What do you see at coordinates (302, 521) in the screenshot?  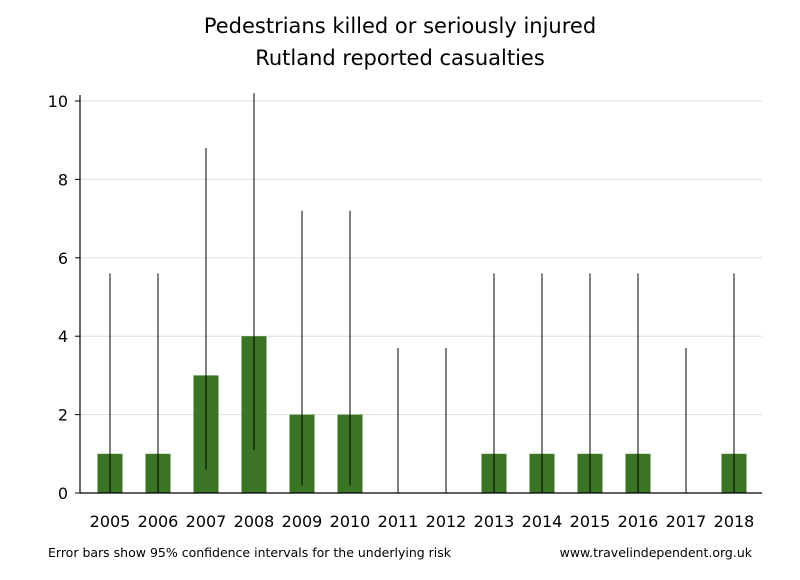 I see `x-tick-label: 2009` at bounding box center [302, 521].